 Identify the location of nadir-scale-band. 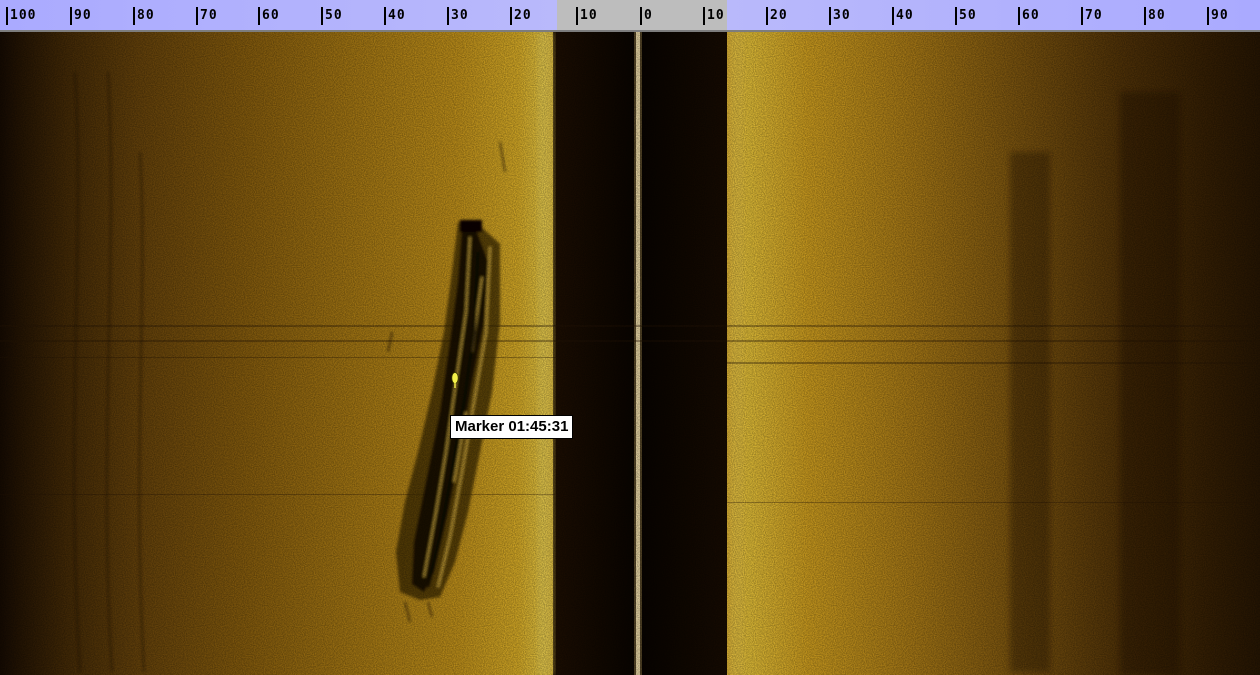
(642, 15).